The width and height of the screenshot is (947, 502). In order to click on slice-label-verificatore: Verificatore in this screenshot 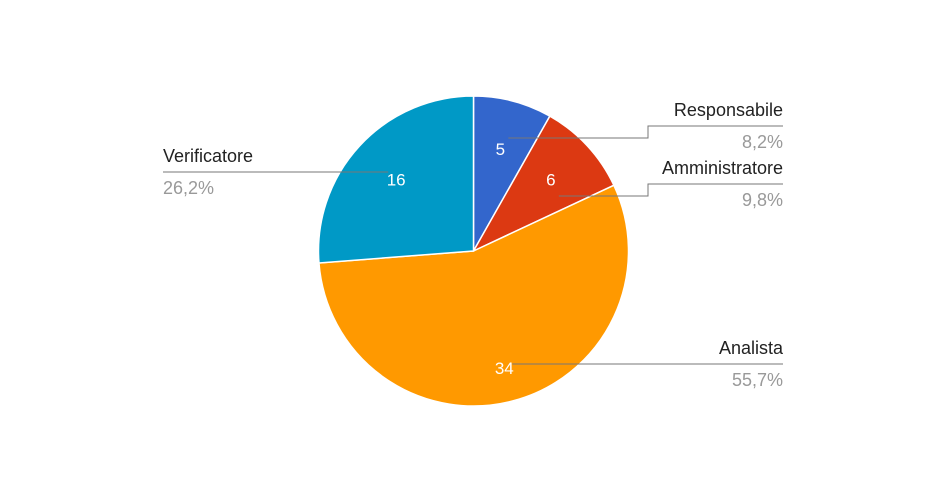, I will do `click(208, 156)`.